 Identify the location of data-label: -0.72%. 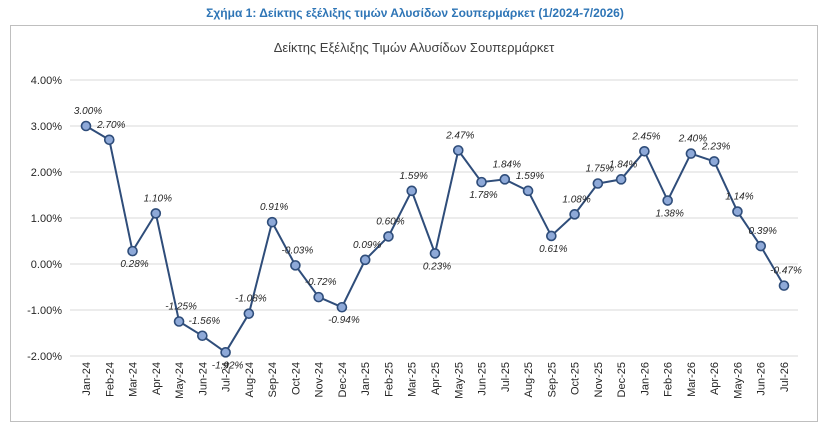
(321, 282).